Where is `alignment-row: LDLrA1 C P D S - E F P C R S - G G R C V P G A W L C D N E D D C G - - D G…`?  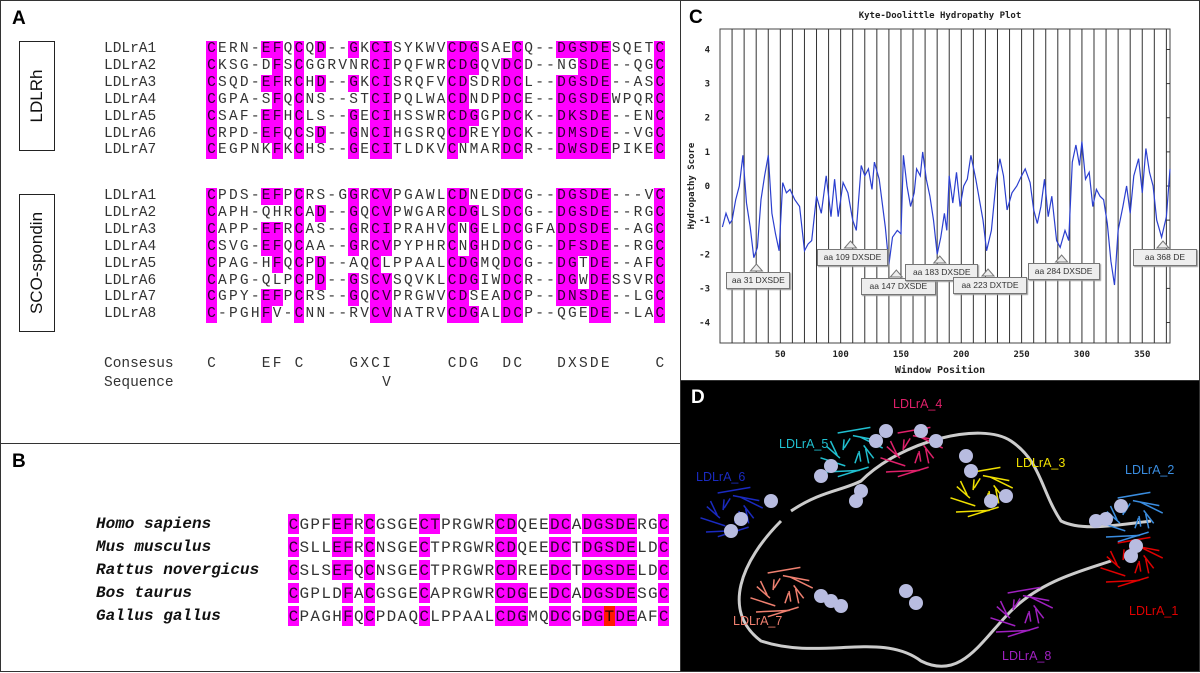
alignment-row: LDLrA1 C P D S - E F P C R S - G G R C V P G A W L C D N E D D C G - - D G… is located at coordinates (389, 196).